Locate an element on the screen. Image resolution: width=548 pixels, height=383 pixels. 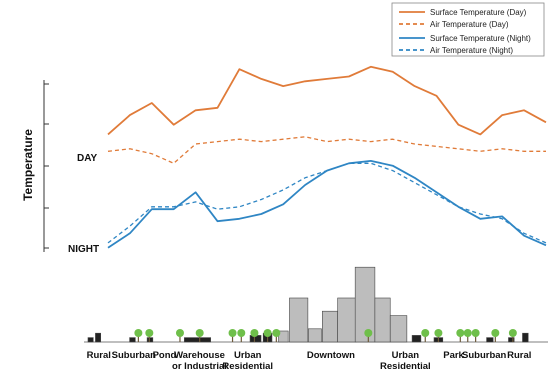
night-row-label: NIGHT is located at coordinates (83, 249).